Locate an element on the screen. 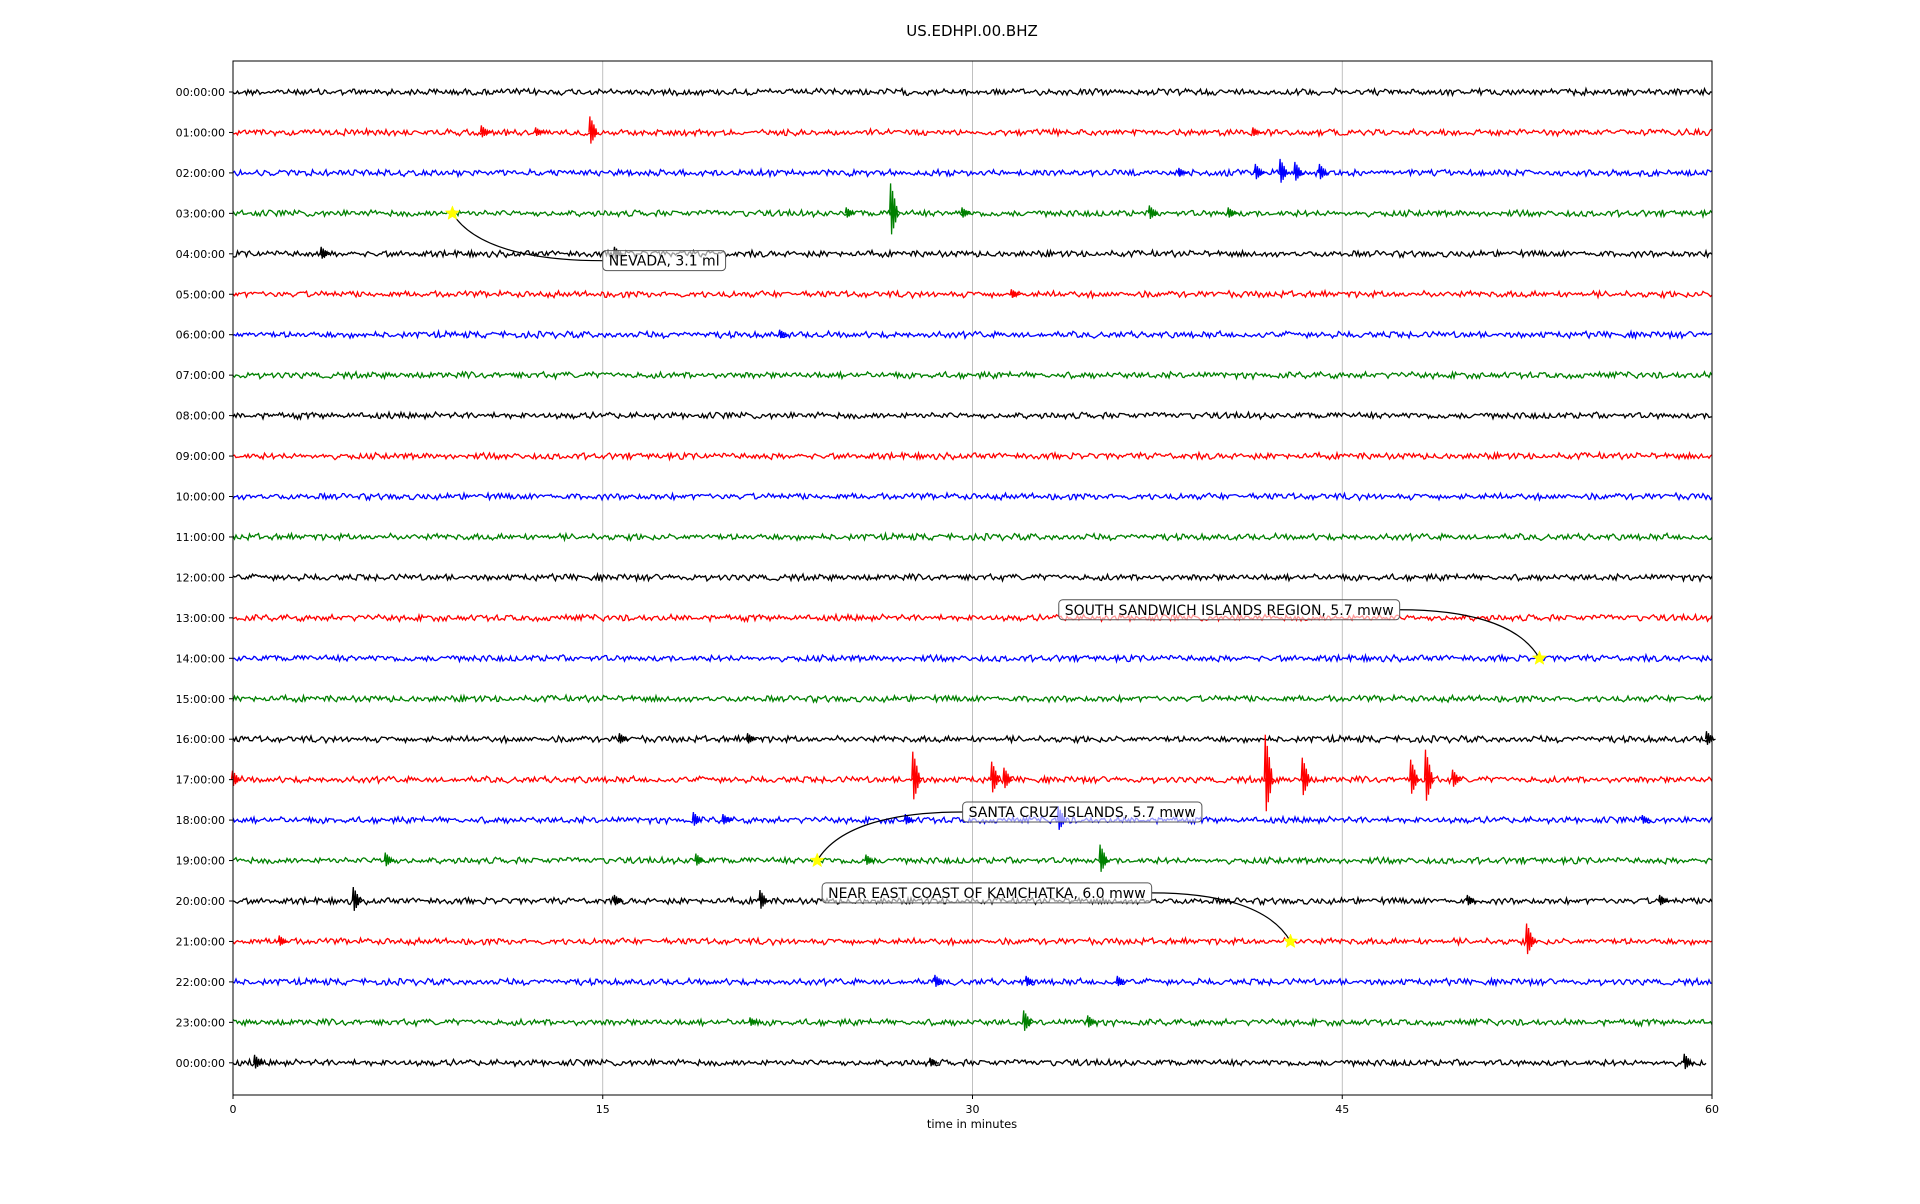 The width and height of the screenshot is (1920, 1204). y-tick-label: 22:00:00 is located at coordinates (200, 982).